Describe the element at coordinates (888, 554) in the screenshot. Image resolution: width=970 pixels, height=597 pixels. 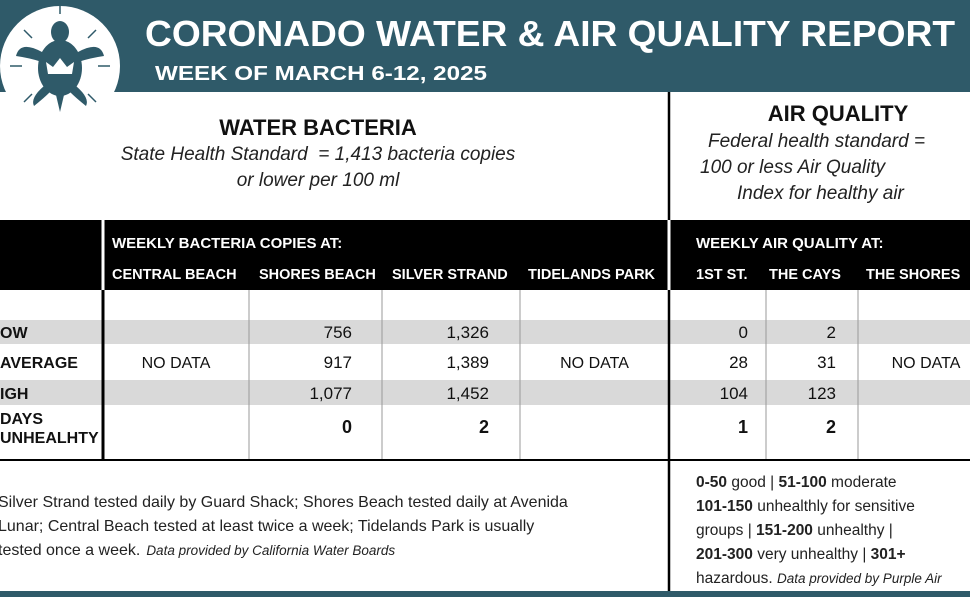
I see `air-note-segment: 301+` at that location.